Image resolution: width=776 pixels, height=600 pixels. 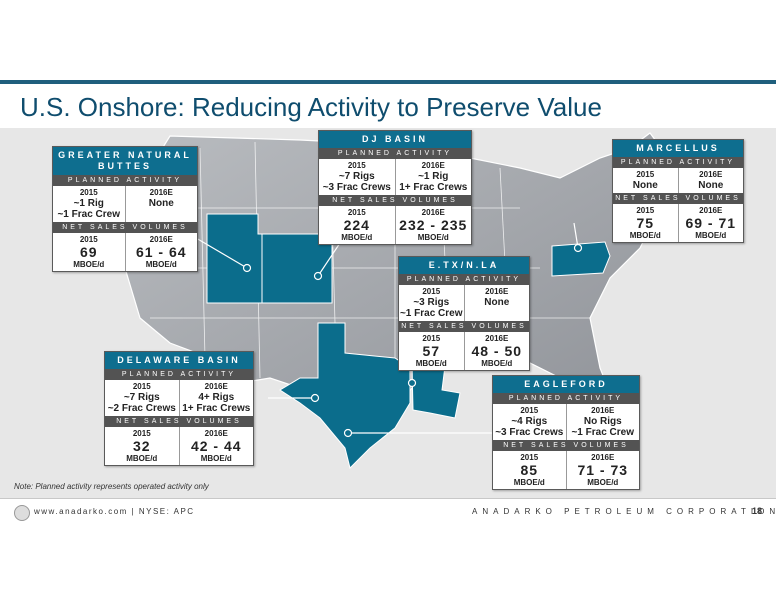 I want to click on activity-2015: ~1 Rig ~1 Frac Crew, so click(x=89, y=209).